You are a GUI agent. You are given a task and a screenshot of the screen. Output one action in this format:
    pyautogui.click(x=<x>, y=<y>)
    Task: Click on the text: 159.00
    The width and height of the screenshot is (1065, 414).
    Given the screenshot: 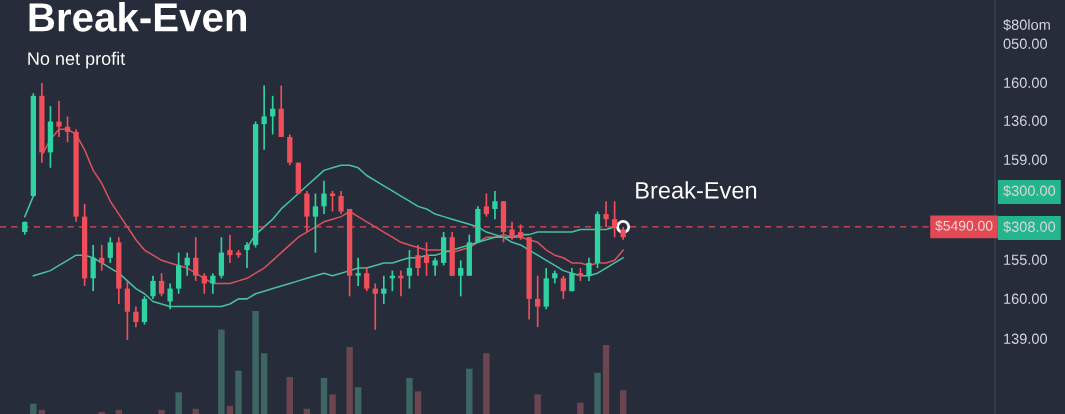 What is the action you would take?
    pyautogui.click(x=1026, y=159)
    